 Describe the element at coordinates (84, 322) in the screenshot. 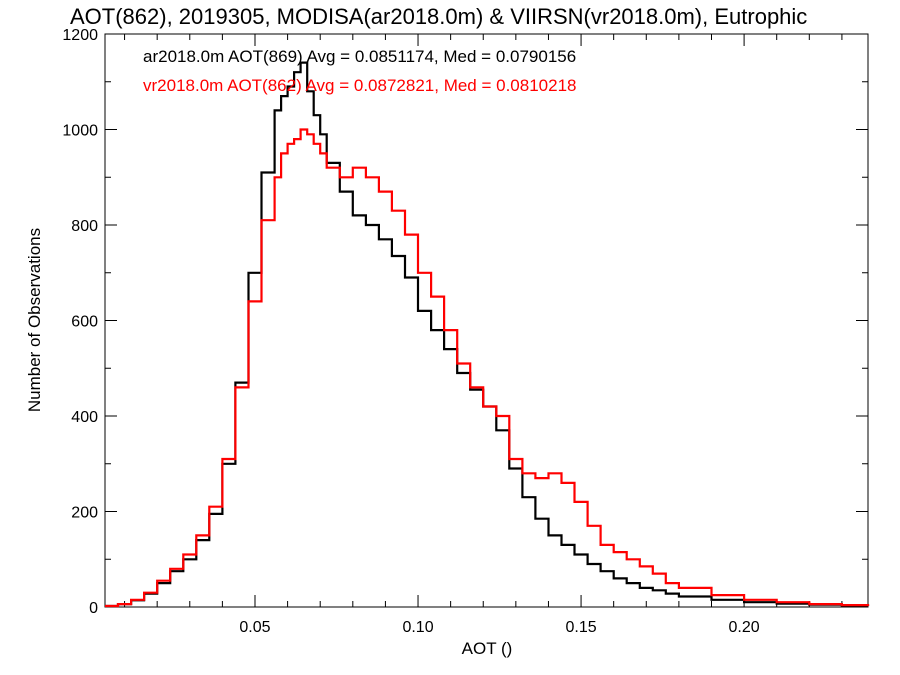

I see `y-tick-label: 600` at that location.